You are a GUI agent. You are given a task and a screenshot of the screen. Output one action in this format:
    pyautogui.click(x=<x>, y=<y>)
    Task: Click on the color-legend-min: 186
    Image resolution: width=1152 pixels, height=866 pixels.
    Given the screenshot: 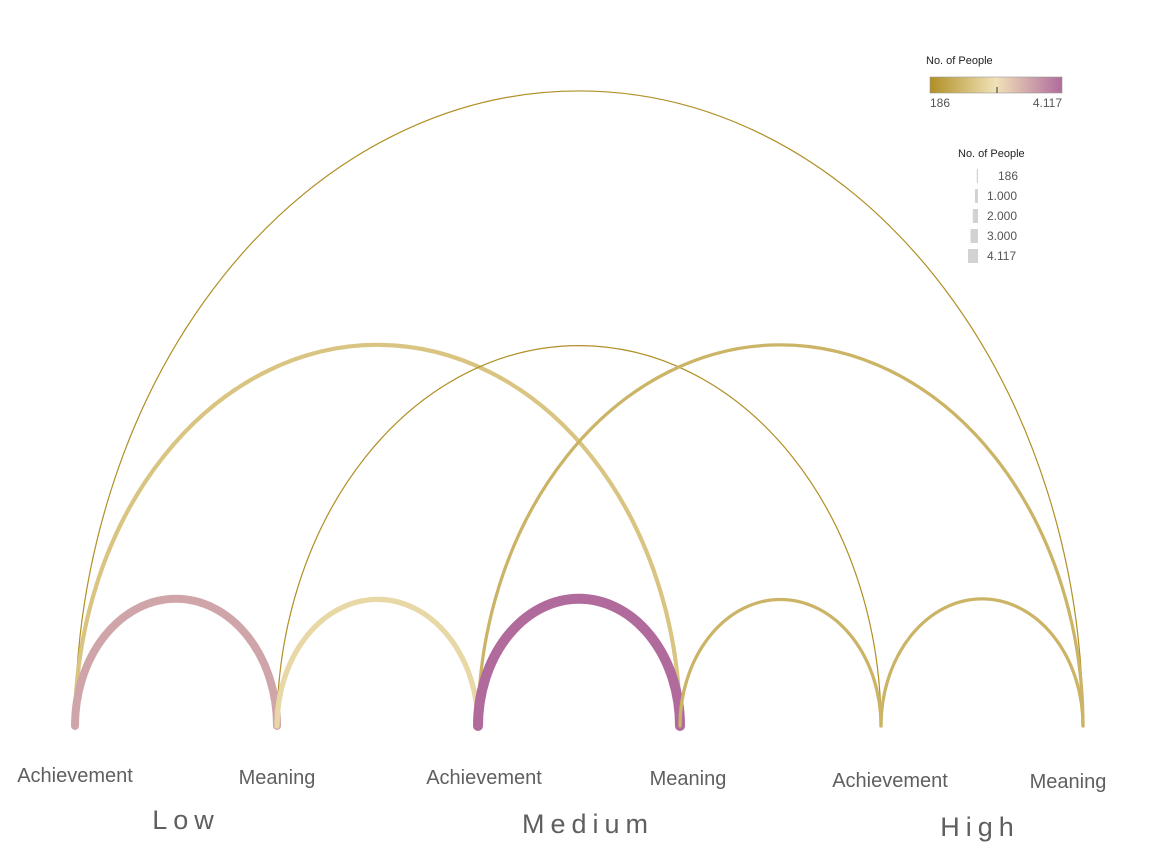 What is the action you would take?
    pyautogui.click(x=940, y=103)
    